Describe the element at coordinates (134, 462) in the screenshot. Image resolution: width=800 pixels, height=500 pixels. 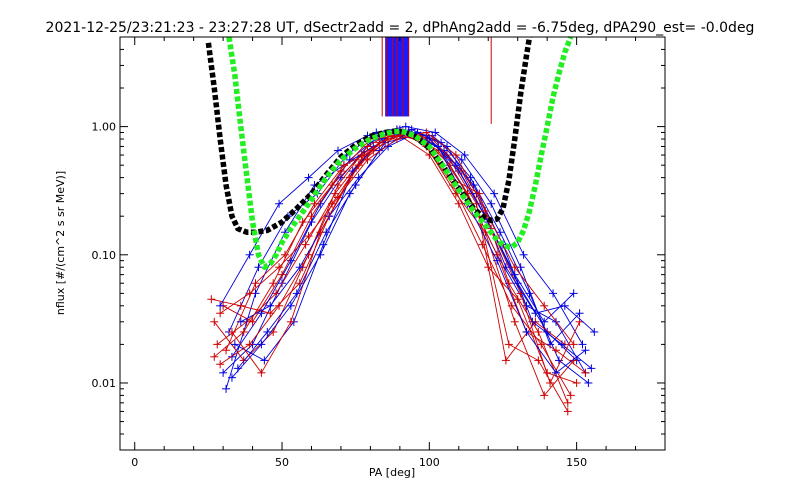
I see `x-tick-label: 0` at that location.